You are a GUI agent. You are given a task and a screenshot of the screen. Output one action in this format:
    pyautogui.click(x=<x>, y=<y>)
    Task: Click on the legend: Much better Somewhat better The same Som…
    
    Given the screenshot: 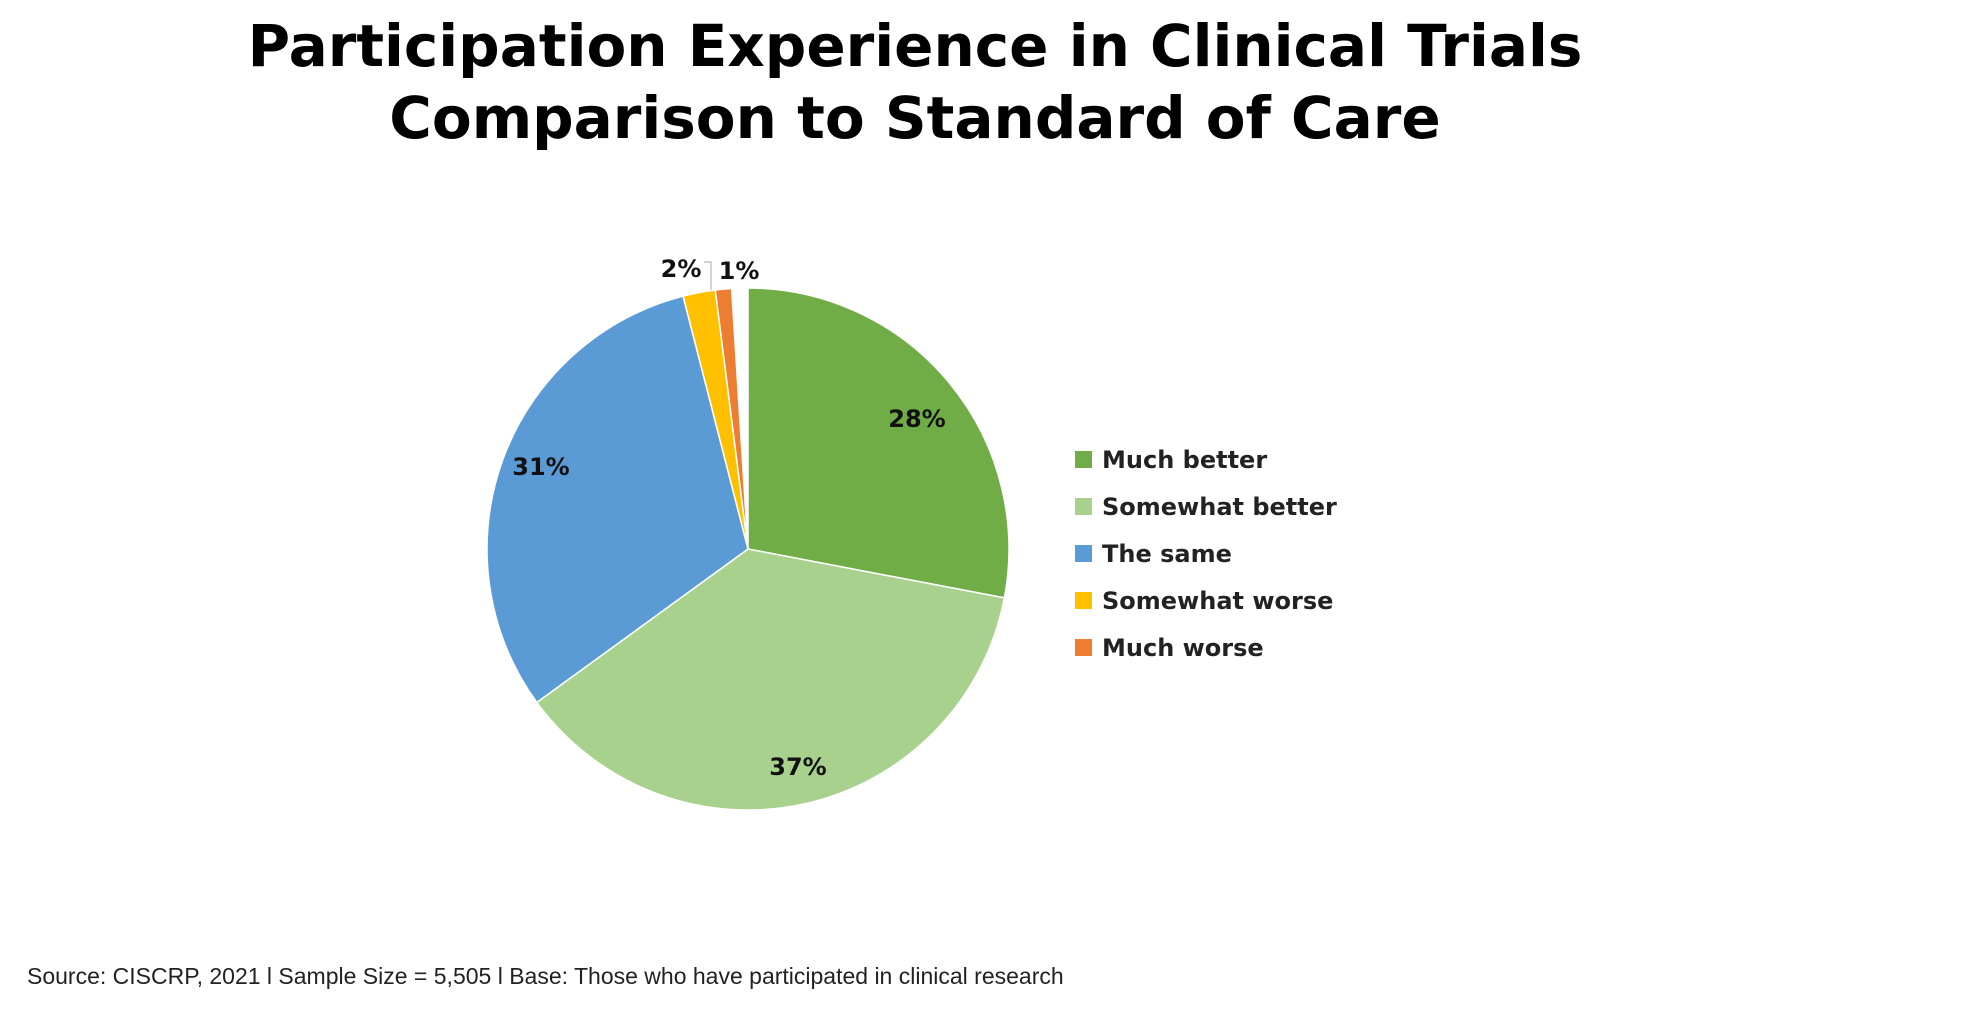 What is the action you would take?
    pyautogui.click(x=1206, y=553)
    